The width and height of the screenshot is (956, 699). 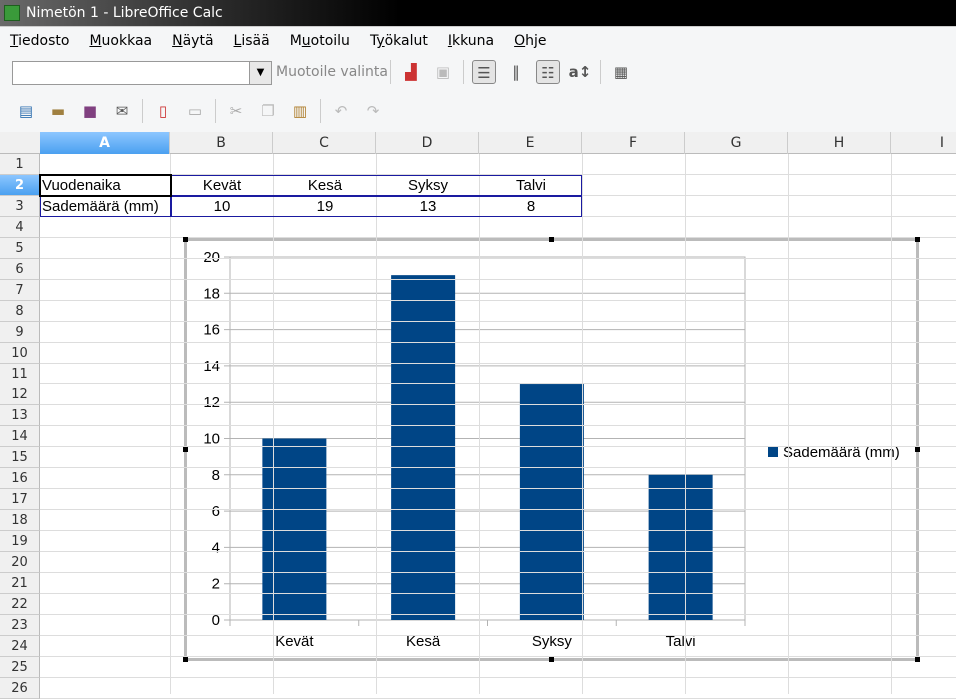 I want to click on row-header-9: 9, so click(x=20, y=332).